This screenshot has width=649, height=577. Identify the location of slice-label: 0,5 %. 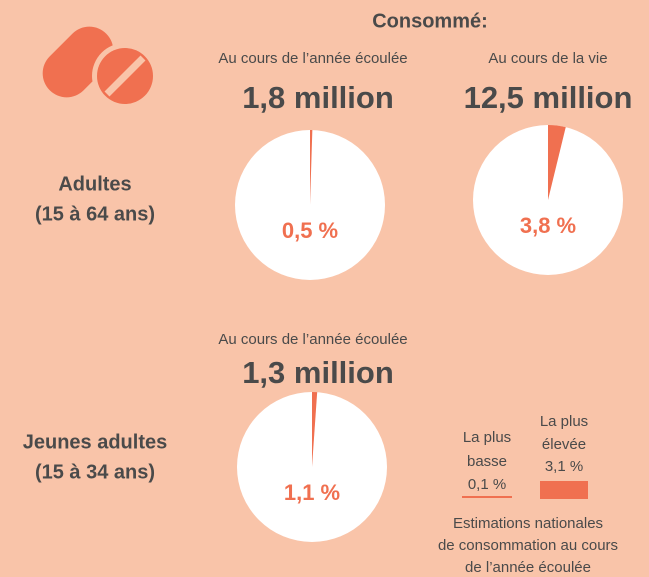
(310, 230).